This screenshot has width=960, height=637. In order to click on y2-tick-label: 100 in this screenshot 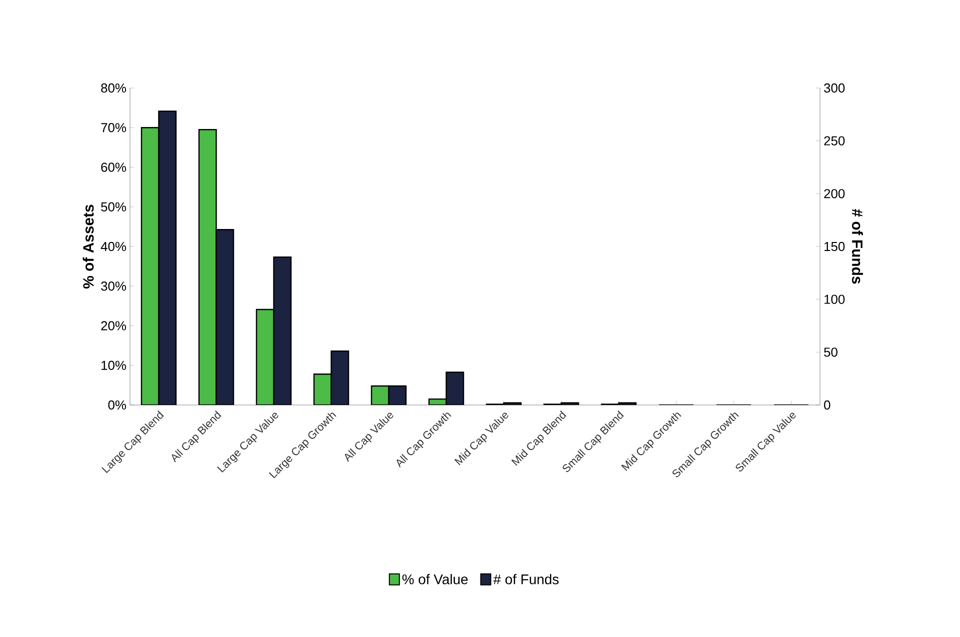, I will do `click(834, 299)`.